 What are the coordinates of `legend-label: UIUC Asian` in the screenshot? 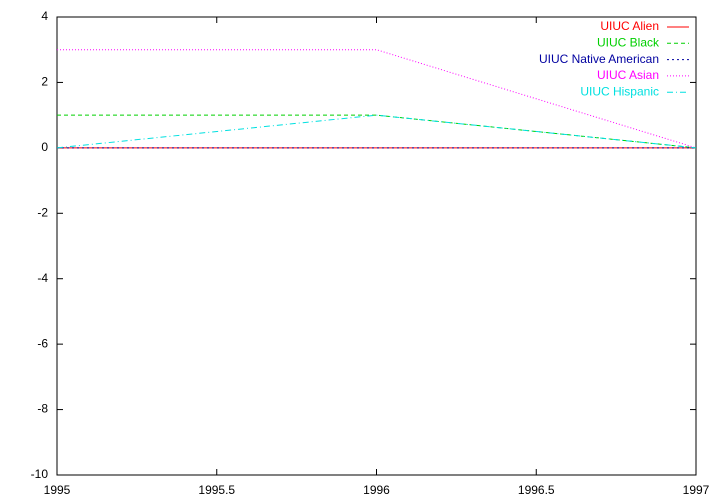 It's located at (628, 75).